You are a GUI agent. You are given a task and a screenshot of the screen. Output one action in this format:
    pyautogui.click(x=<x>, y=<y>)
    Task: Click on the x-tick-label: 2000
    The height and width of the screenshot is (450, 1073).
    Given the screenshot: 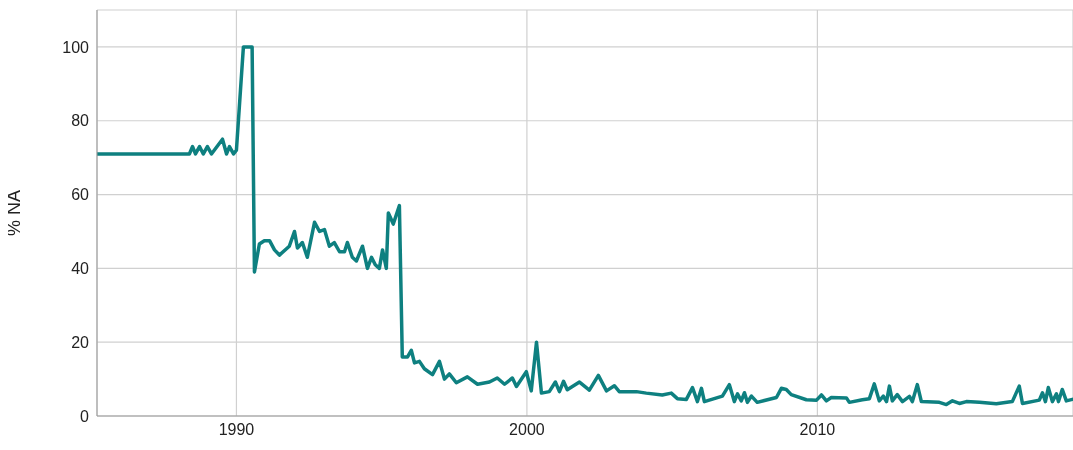 What is the action you would take?
    pyautogui.click(x=527, y=430)
    